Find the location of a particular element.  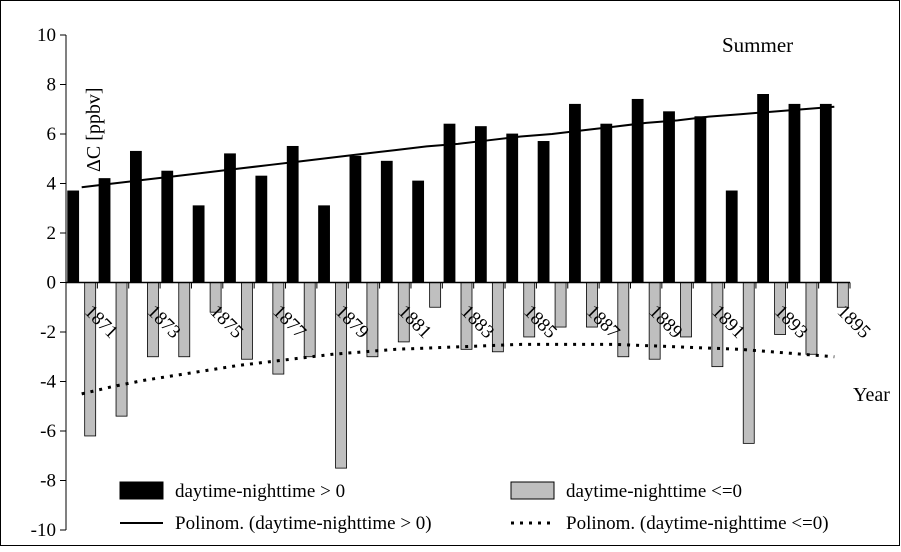

y-axis-label: ΔC [ppbv] is located at coordinates (94, 129).